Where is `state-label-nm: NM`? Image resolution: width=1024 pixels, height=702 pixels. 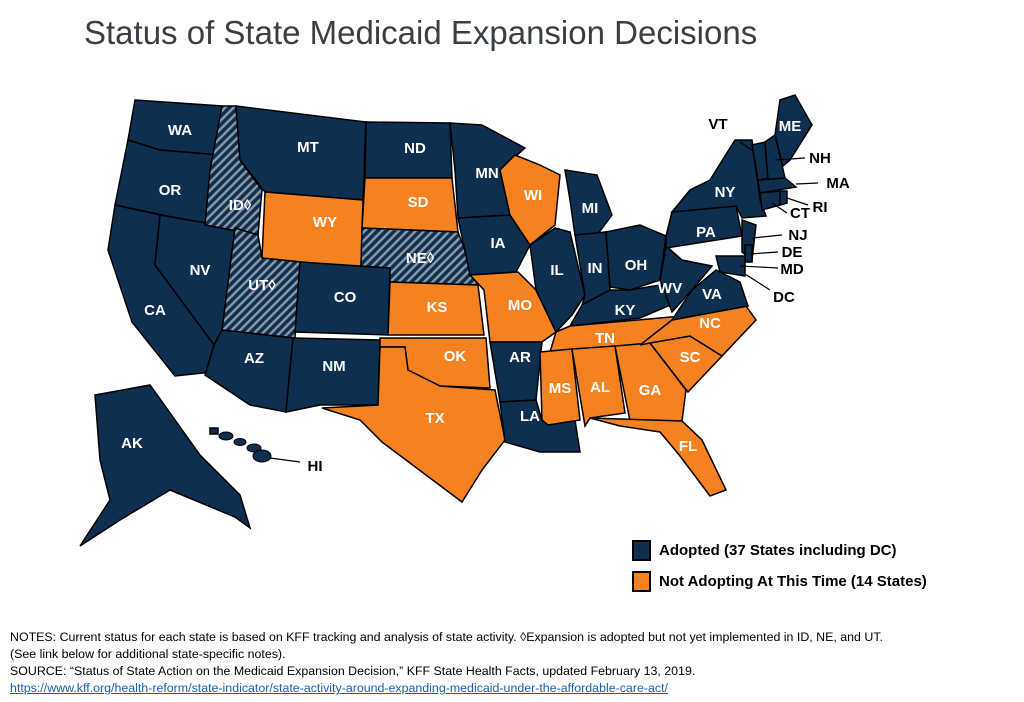
state-label-nm: NM is located at coordinates (333, 366).